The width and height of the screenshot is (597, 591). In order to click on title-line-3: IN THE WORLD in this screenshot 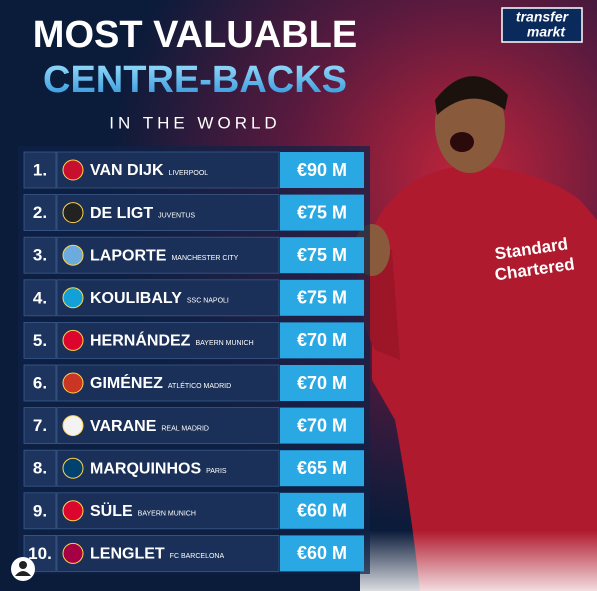, I will do `click(194, 122)`.